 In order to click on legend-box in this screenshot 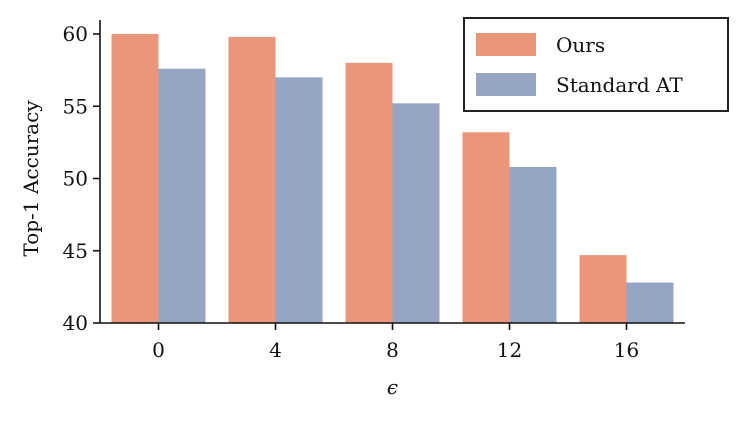, I will do `click(596, 64)`.